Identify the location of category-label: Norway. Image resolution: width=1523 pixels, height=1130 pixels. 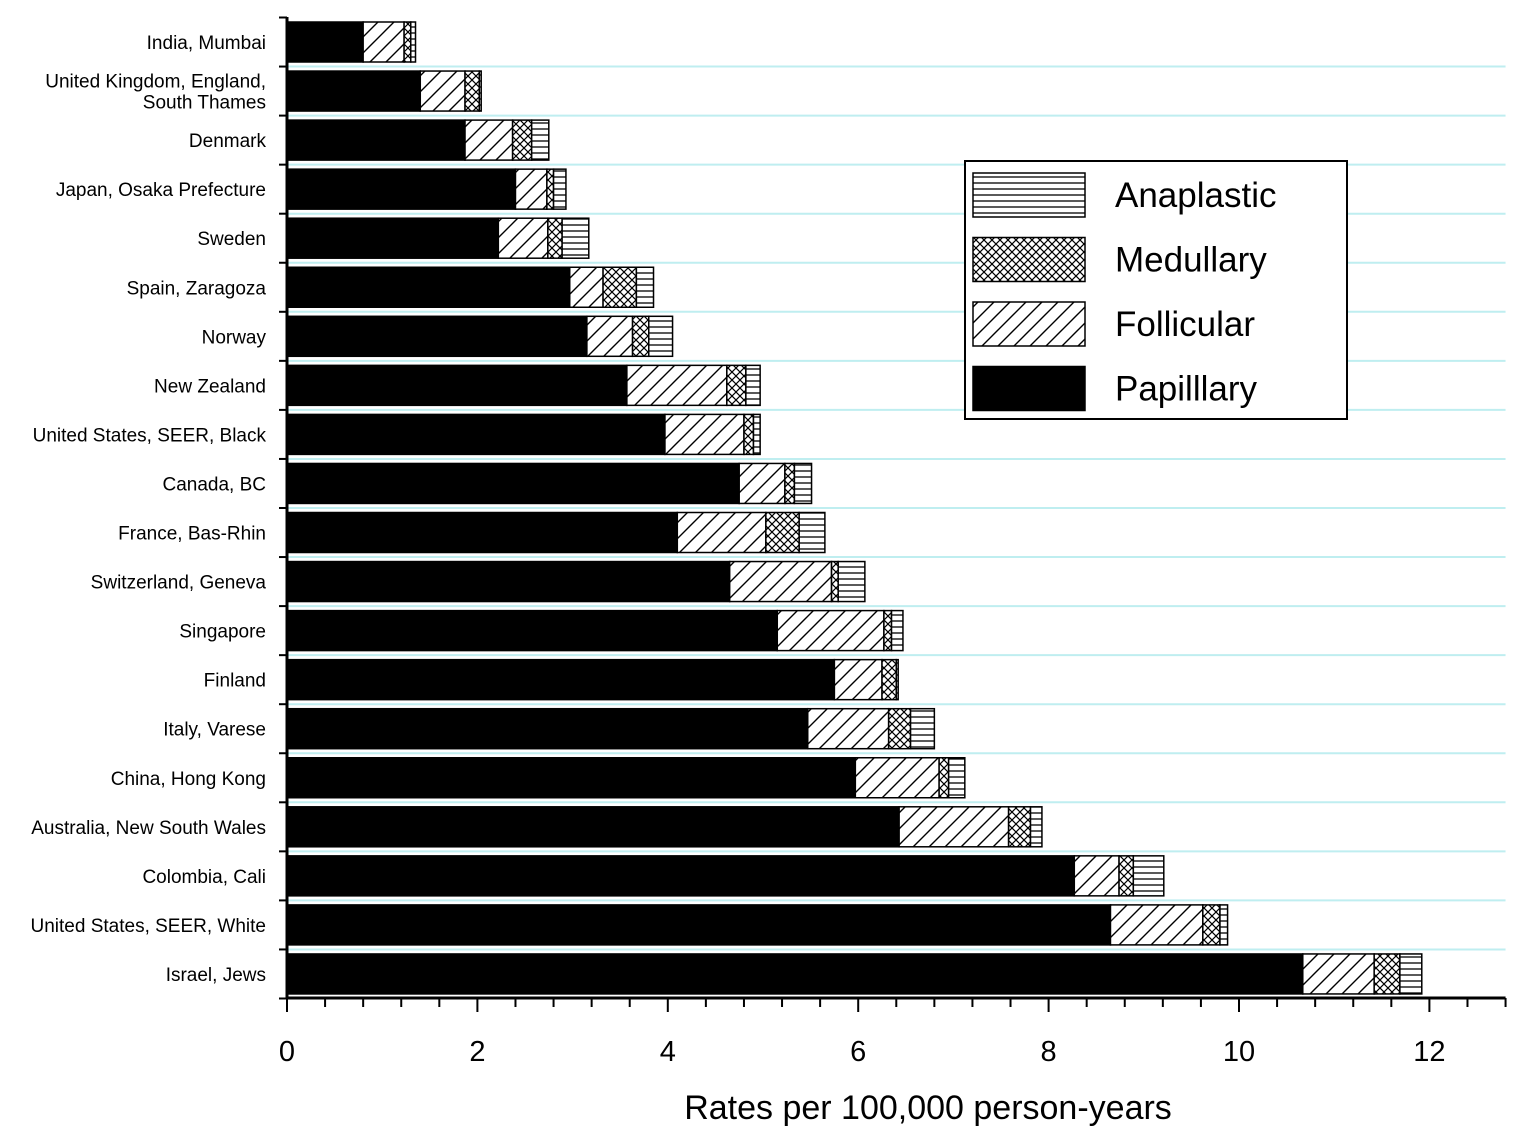
(234, 337).